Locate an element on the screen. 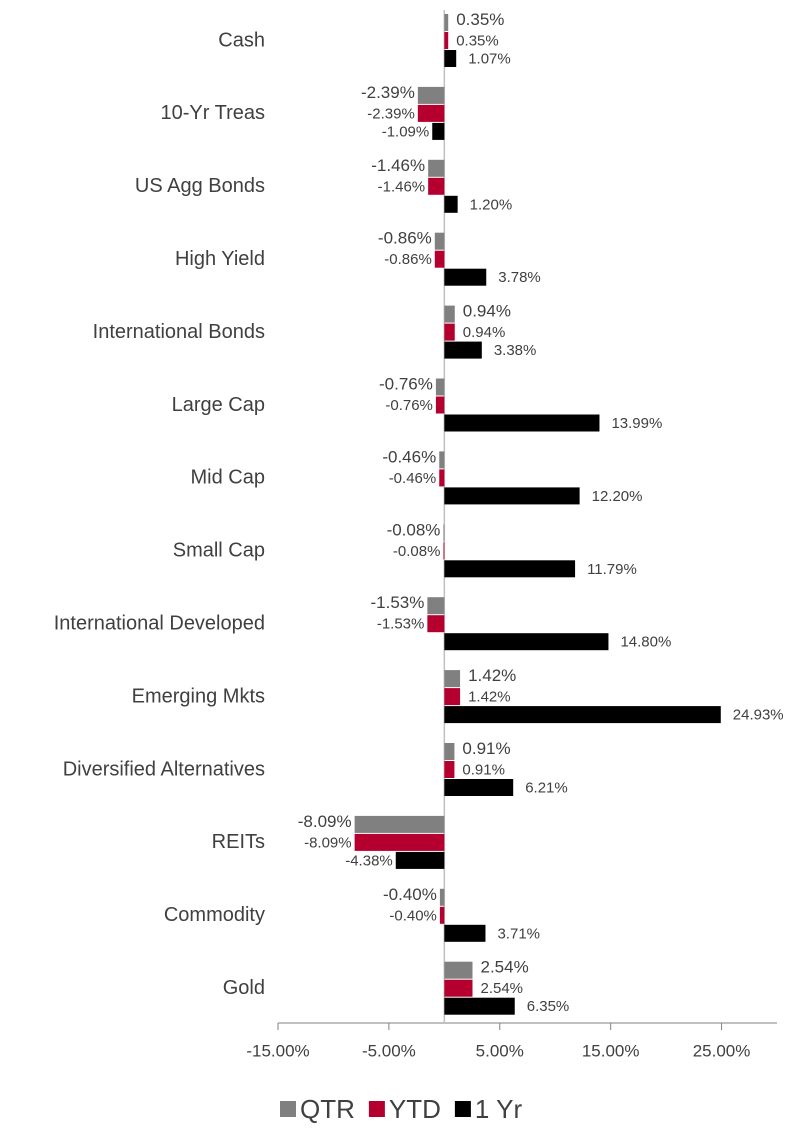 This screenshot has height=1129, width=799. value-label: 13.99% is located at coordinates (636, 423).